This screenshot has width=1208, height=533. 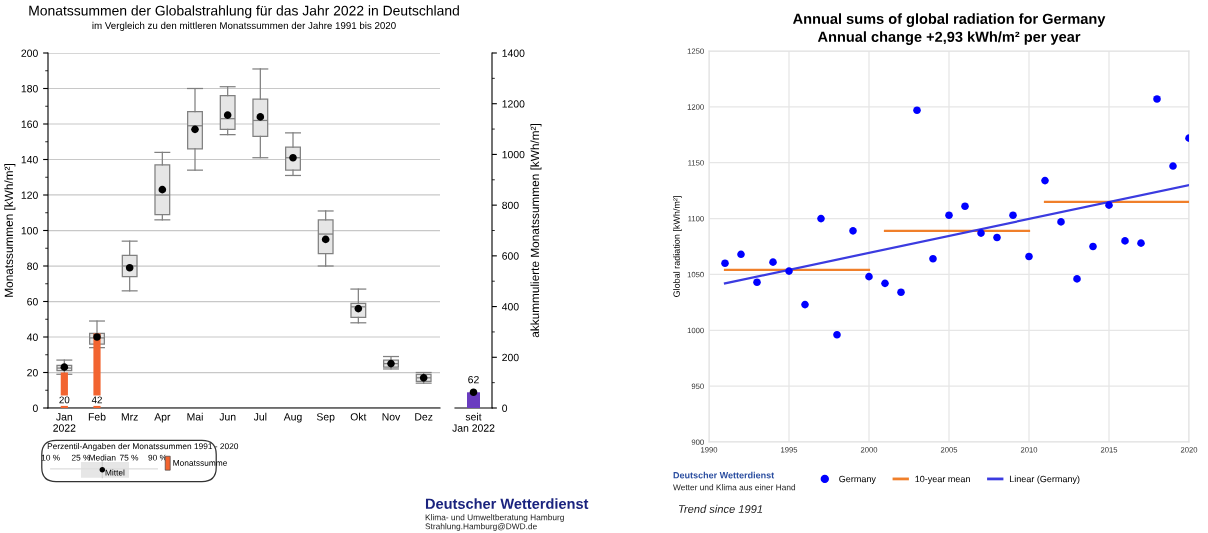 What do you see at coordinates (481, 527) in the screenshot?
I see `text: Strahlung.Hamburg@DWD.de` at bounding box center [481, 527].